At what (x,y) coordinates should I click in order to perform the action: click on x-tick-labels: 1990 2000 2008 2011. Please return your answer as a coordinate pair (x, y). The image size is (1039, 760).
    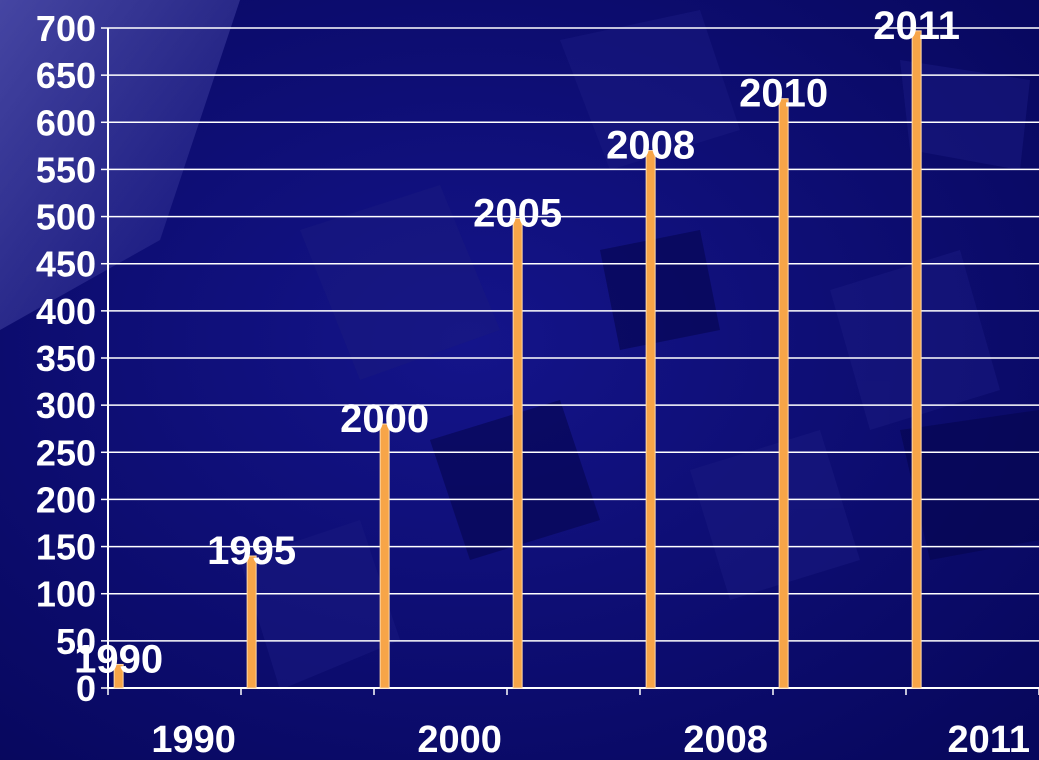
    Looking at the image, I should click on (590, 739).